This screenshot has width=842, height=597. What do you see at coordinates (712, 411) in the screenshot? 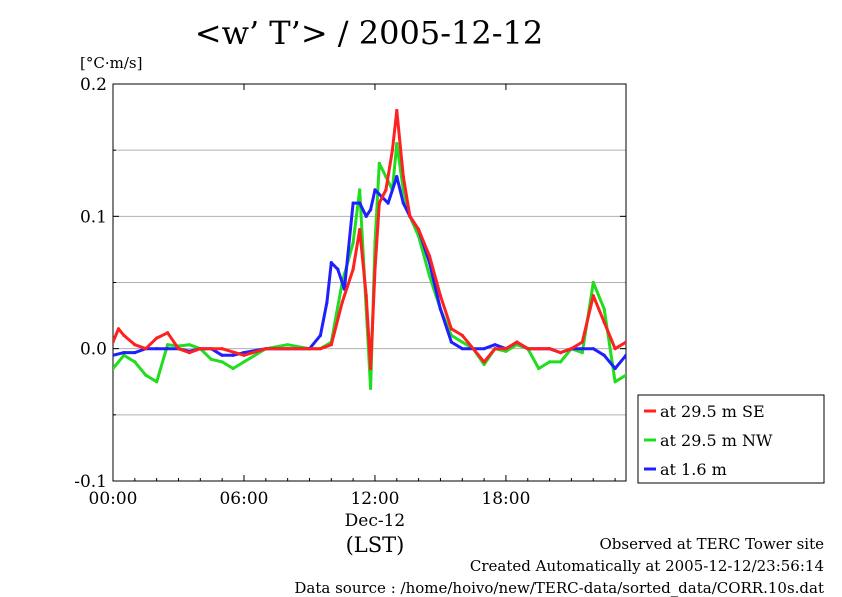
I see `legend-label: at 29.5 m SE` at bounding box center [712, 411].